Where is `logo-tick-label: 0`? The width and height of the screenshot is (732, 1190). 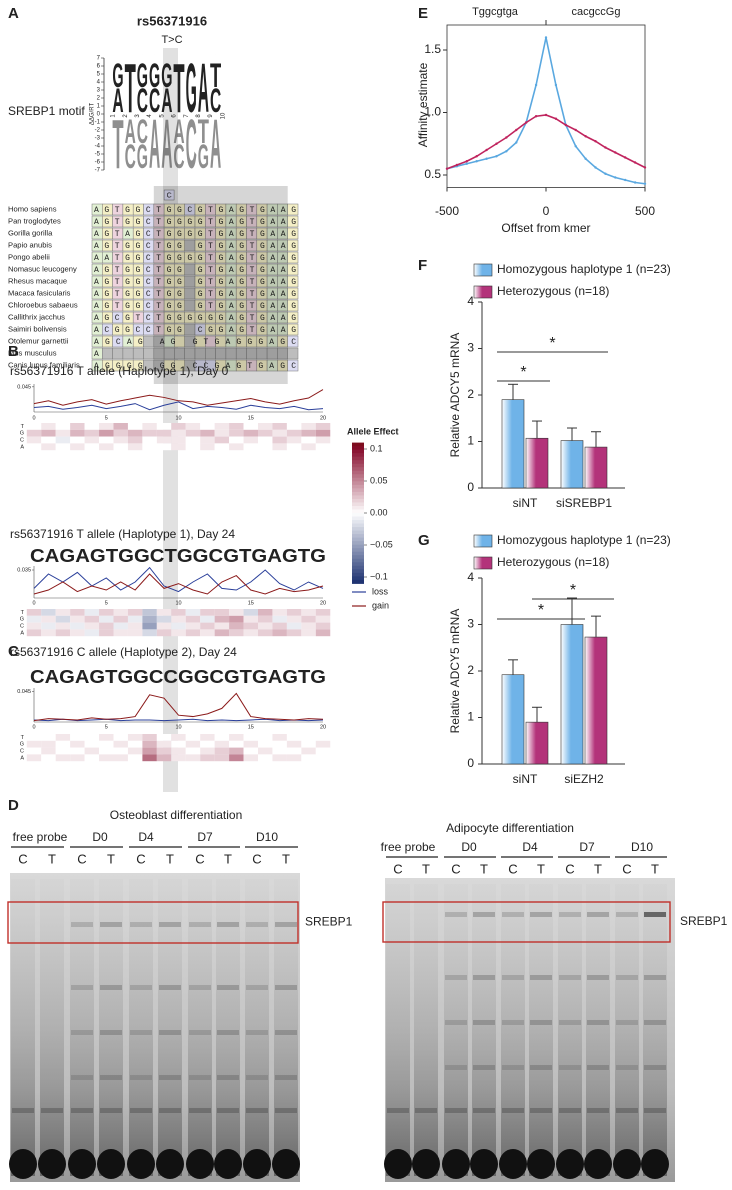
logo-tick-label: 0 is located at coordinates (99, 115).